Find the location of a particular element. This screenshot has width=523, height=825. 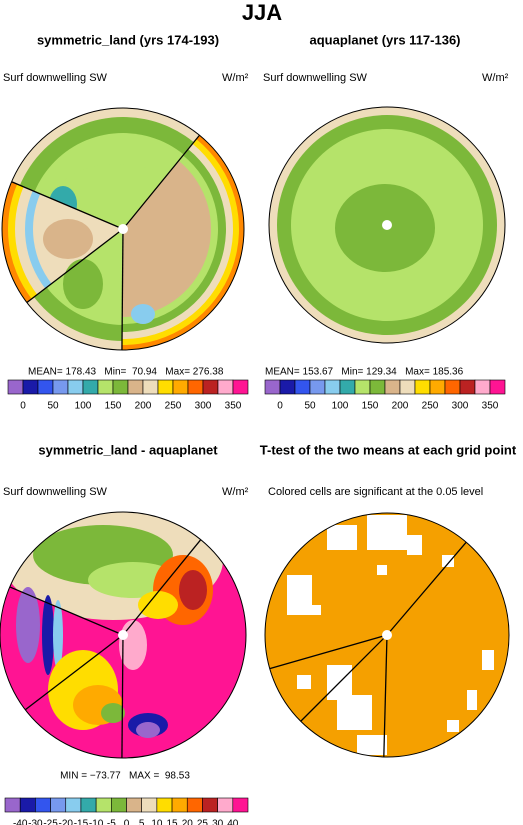

colorbar-label: -30 is located at coordinates (35, 822).